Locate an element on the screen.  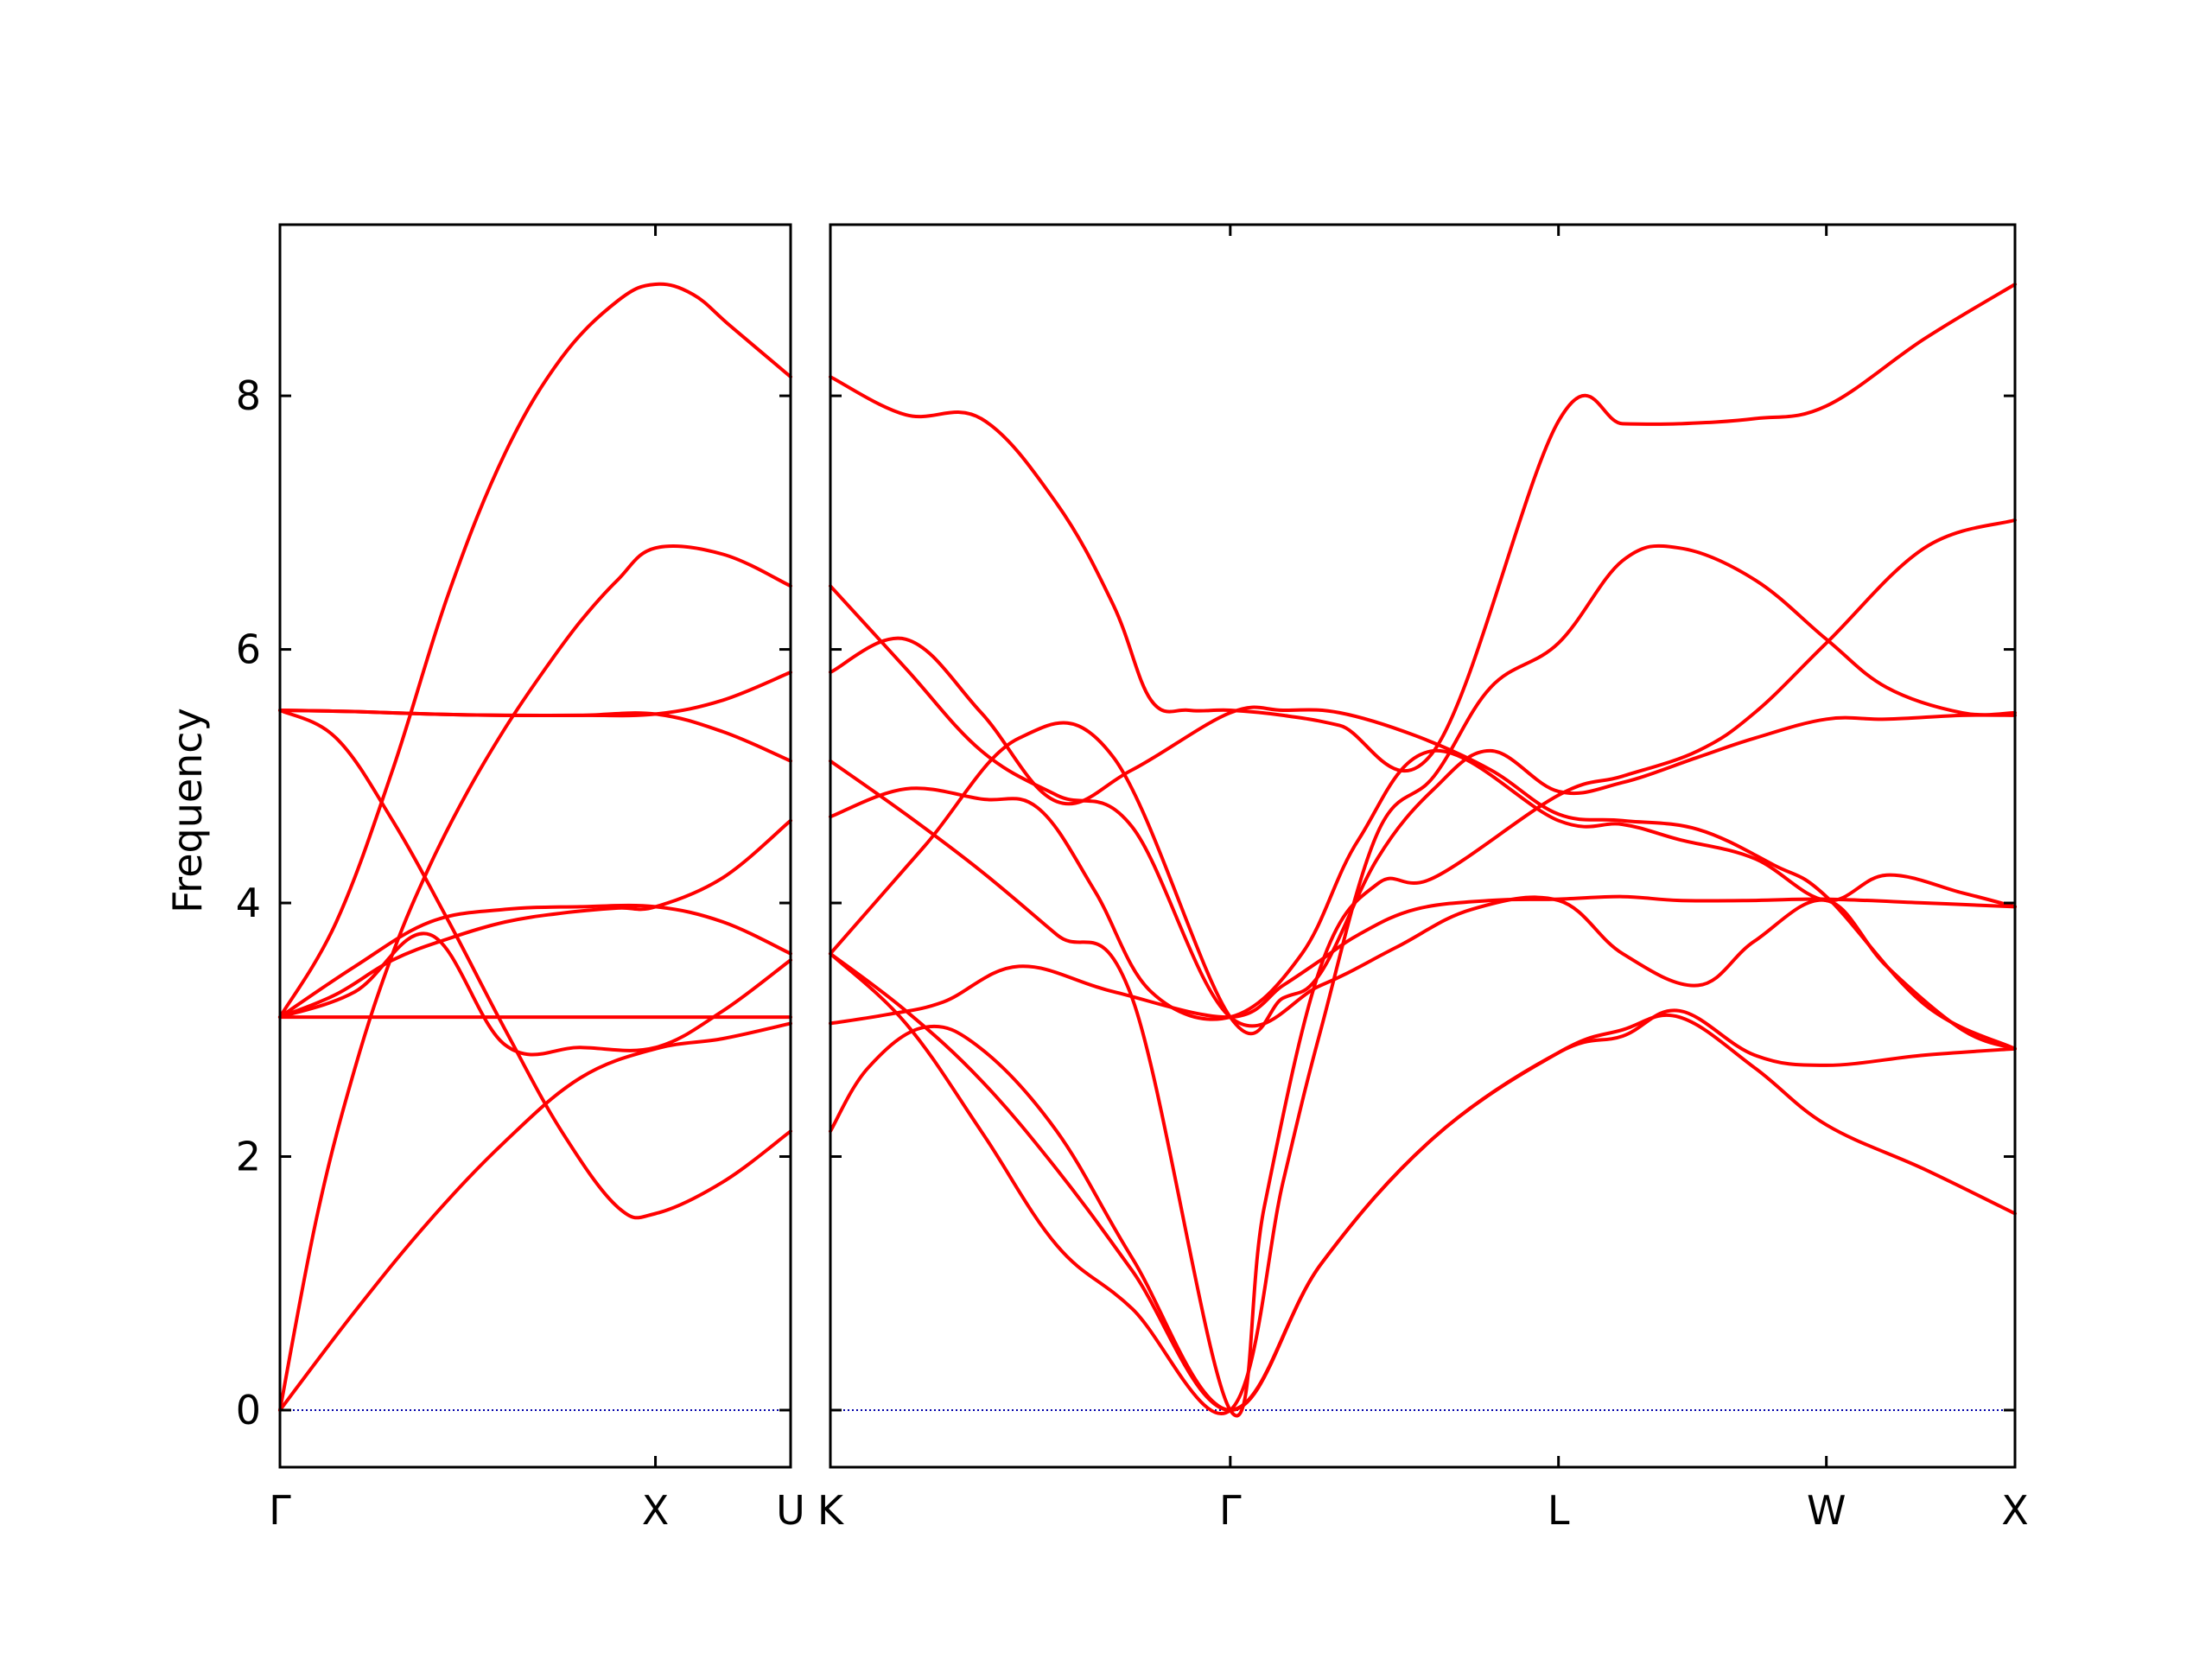
band-6-line is located at coordinates (535, 694).